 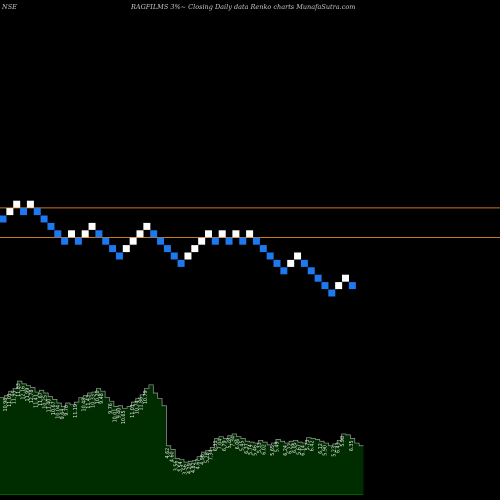 What do you see at coordinates (334, 451) in the screenshot?
I see `volume-data-label-60: 5.23` at bounding box center [334, 451].